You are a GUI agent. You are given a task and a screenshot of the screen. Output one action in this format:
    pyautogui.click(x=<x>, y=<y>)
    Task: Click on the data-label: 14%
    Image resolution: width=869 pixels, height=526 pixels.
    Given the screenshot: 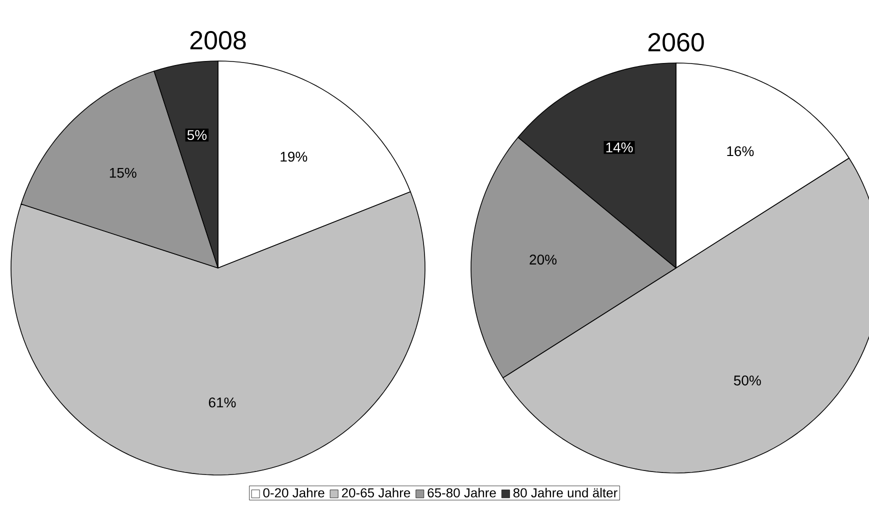 What is the action you would take?
    pyautogui.click(x=619, y=147)
    